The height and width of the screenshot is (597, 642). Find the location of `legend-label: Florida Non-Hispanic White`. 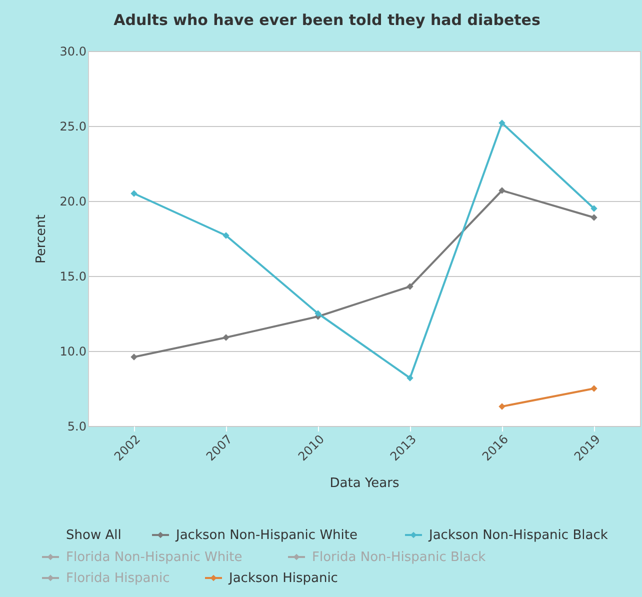

legend-label: Florida Non-Hispanic White is located at coordinates (154, 557).